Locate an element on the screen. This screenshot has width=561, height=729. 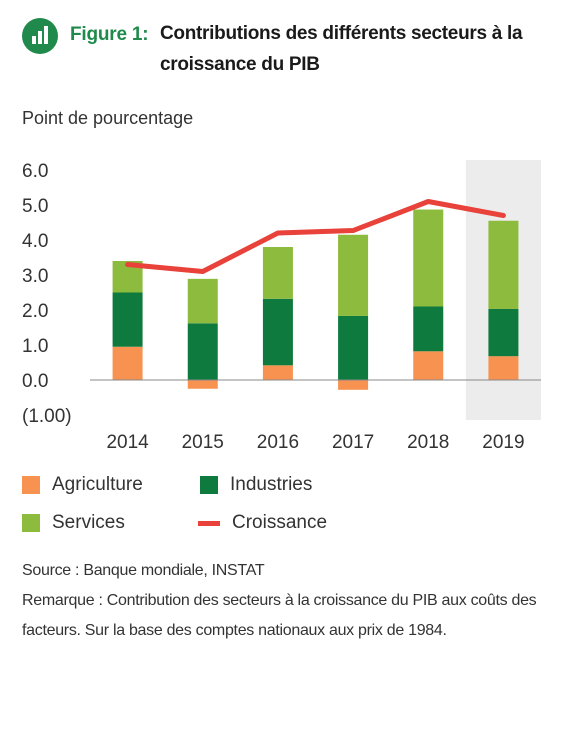
legend-item-services: Services is located at coordinates (73, 523).